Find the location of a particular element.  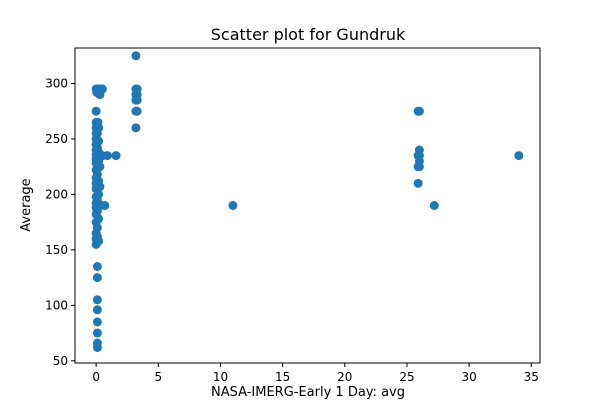

x-tick-label: 35 is located at coordinates (531, 377).